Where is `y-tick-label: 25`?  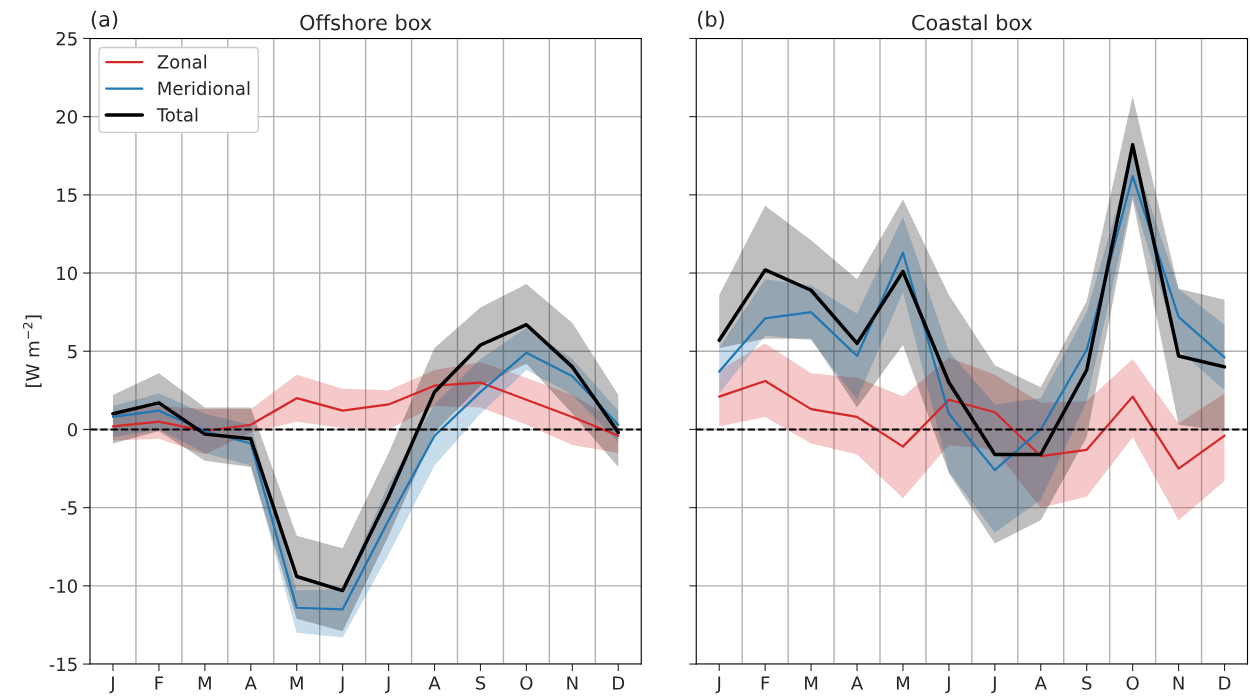
y-tick-label: 25 is located at coordinates (66, 38).